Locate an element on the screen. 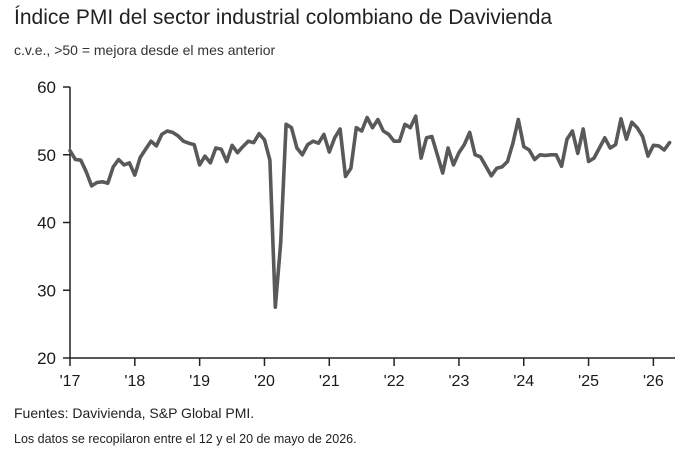 The image size is (700, 455). x-tick-label: '24 is located at coordinates (523, 381).